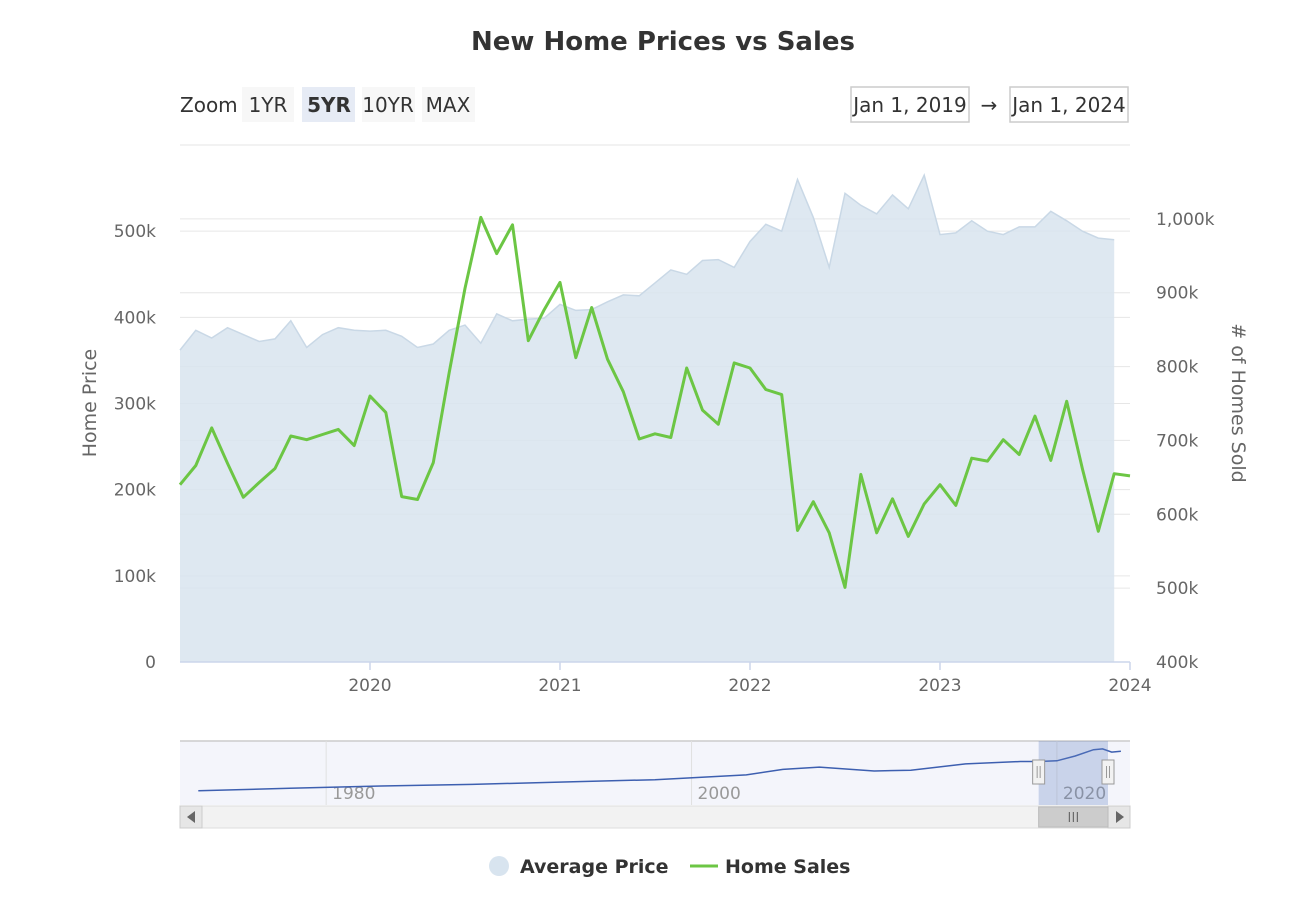 The height and width of the screenshot is (923, 1292). What do you see at coordinates (1238, 402) in the screenshot?
I see `y-axis-right-title: # of Homes Sold` at bounding box center [1238, 402].